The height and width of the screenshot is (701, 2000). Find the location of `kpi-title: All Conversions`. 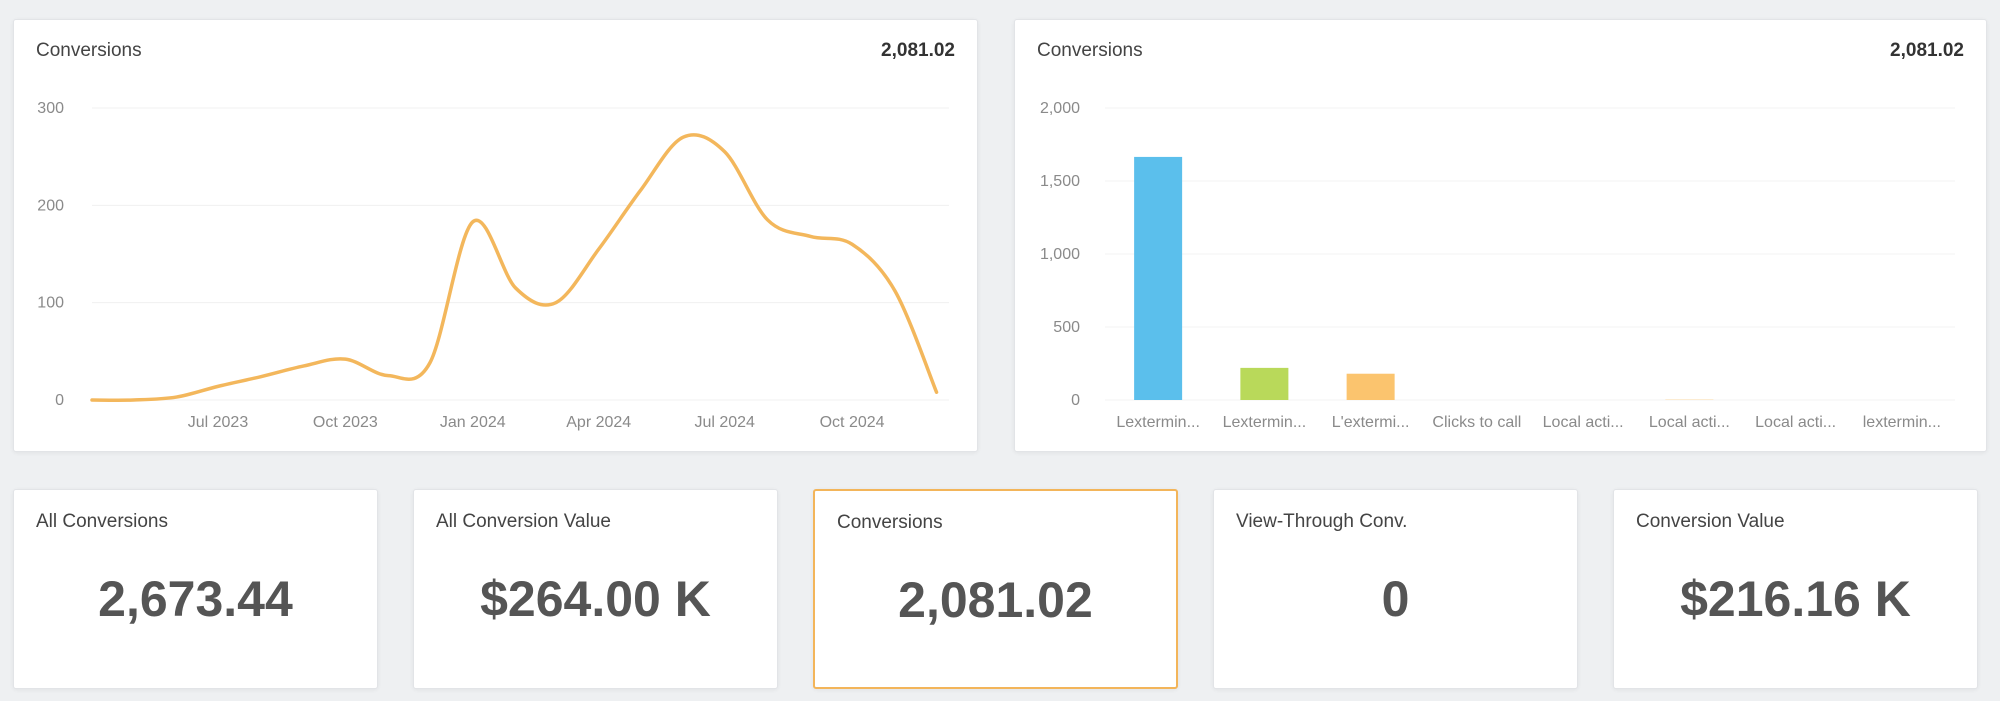

kpi-title: All Conversions is located at coordinates (102, 521).